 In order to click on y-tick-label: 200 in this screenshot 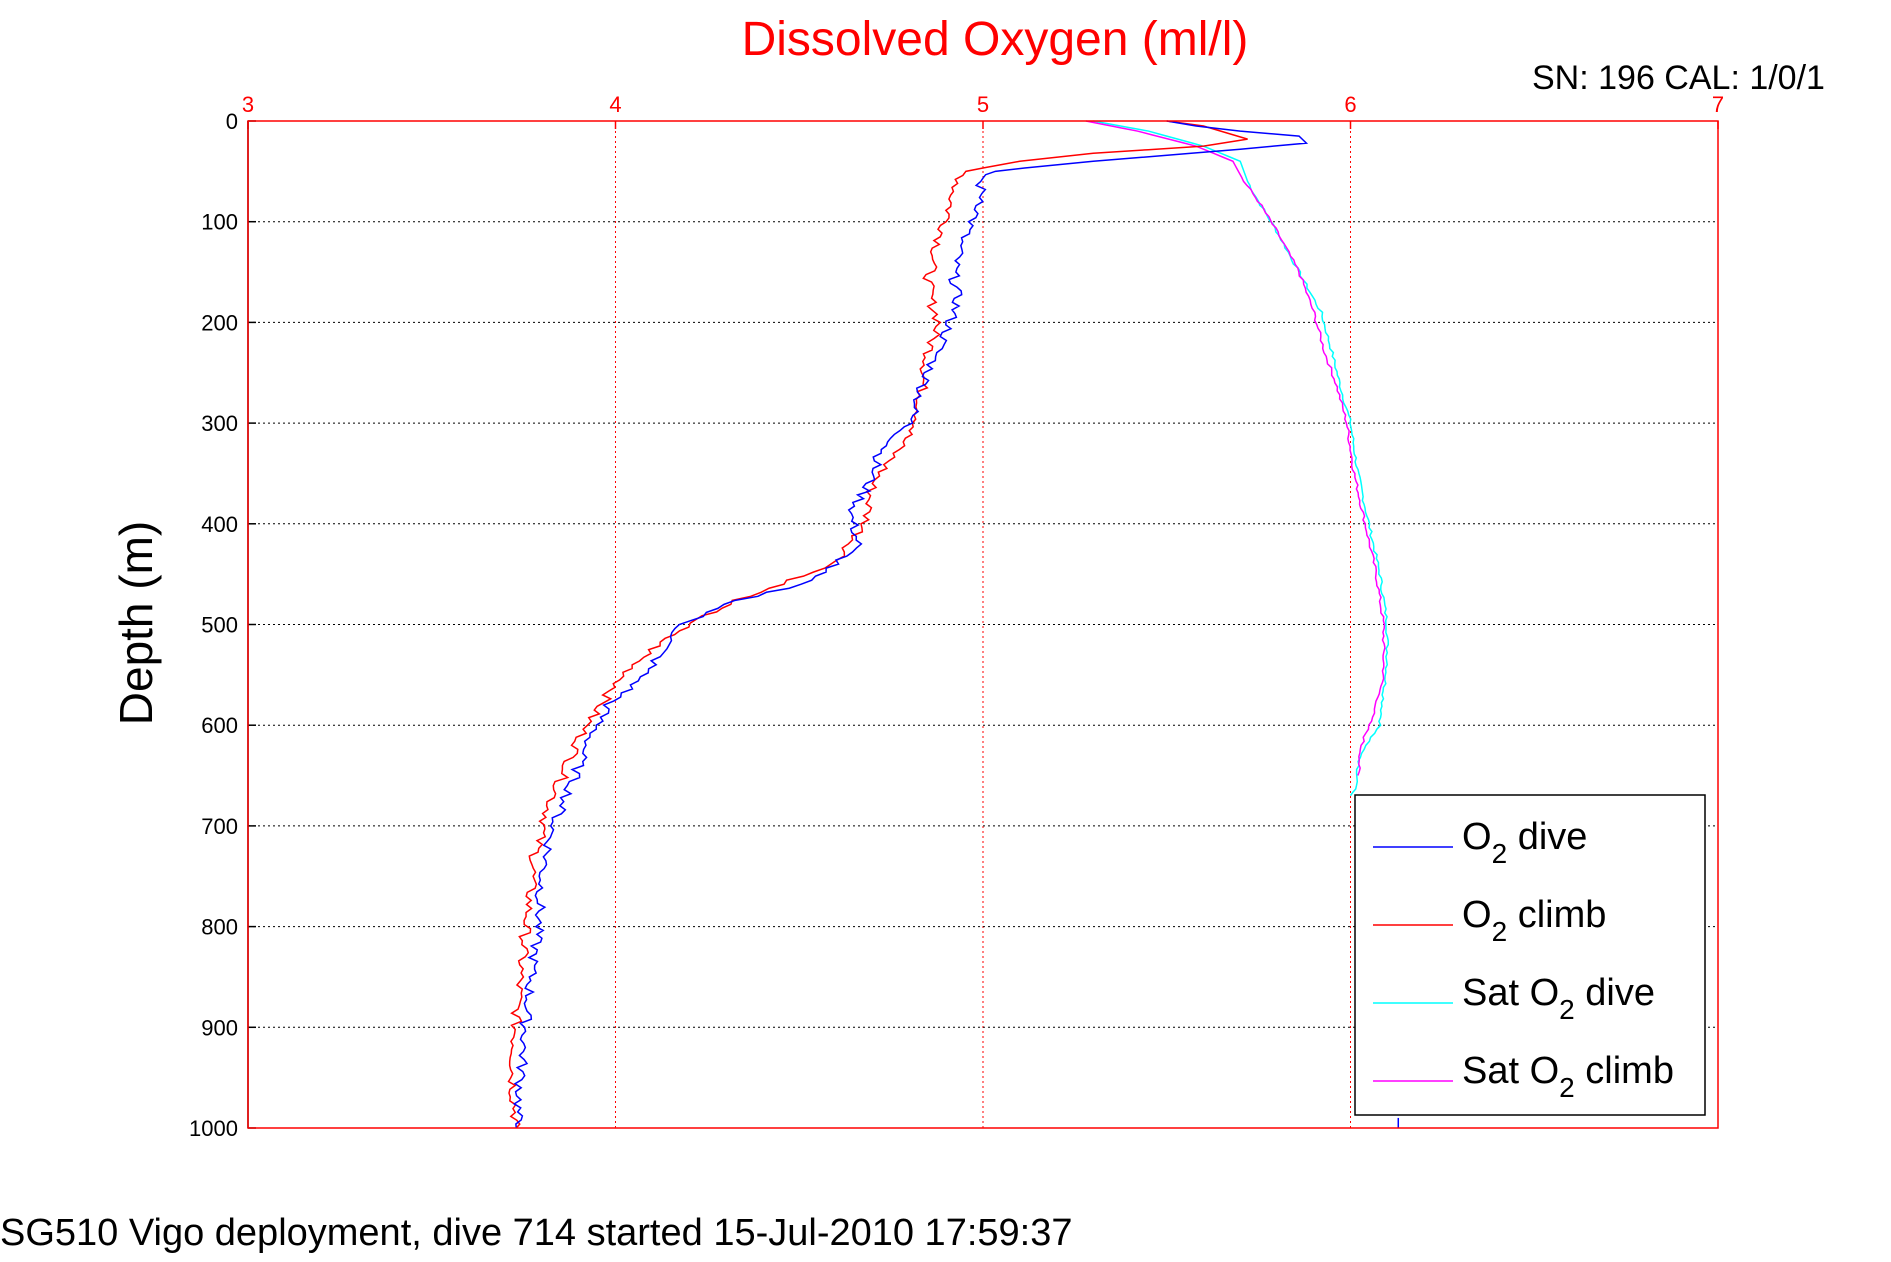, I will do `click(219, 322)`.